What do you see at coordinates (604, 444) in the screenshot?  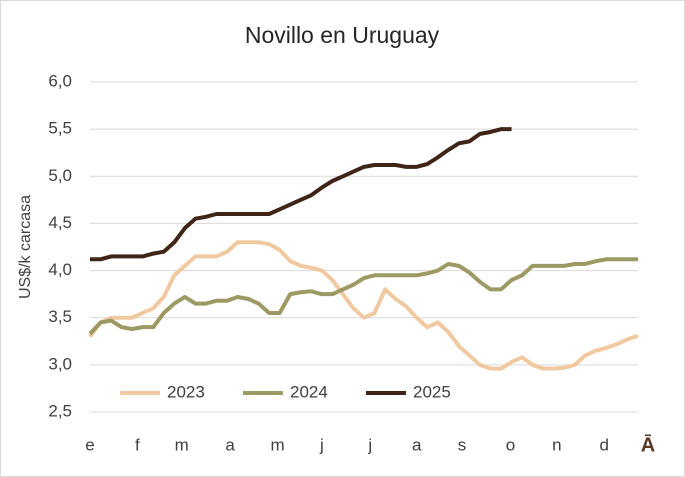 I see `x-tick-label: d` at bounding box center [604, 444].